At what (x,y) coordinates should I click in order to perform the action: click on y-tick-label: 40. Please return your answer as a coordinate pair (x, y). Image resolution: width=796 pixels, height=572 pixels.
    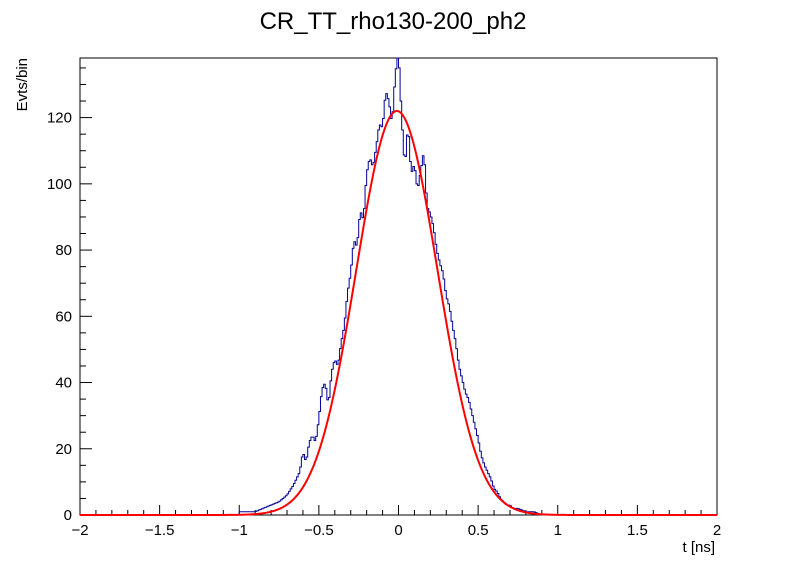
    Looking at the image, I should click on (63, 383).